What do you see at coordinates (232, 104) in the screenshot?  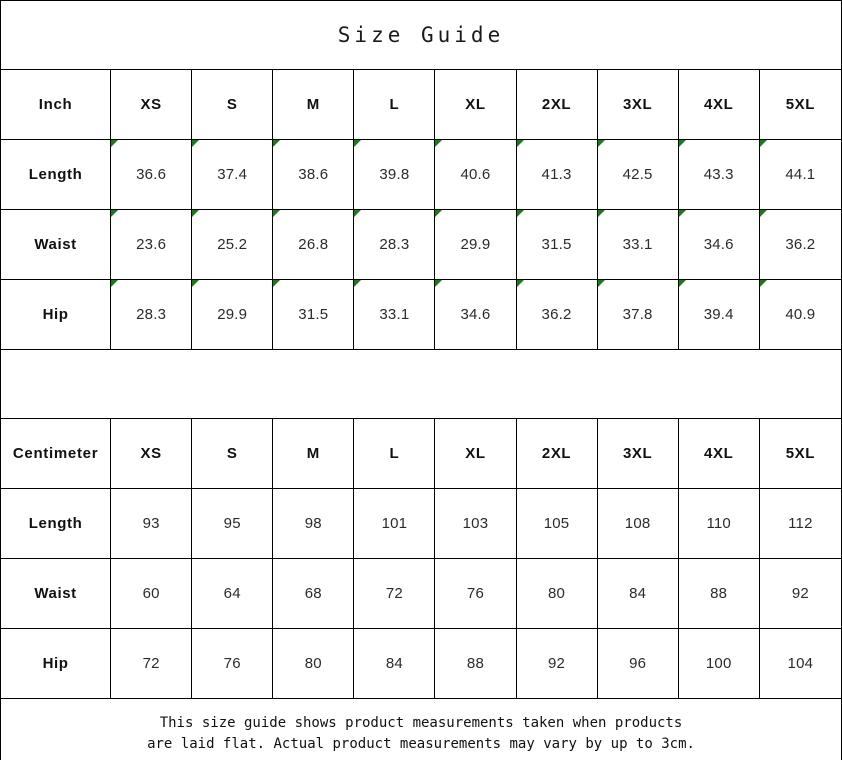 I see `size-header-s: S` at bounding box center [232, 104].